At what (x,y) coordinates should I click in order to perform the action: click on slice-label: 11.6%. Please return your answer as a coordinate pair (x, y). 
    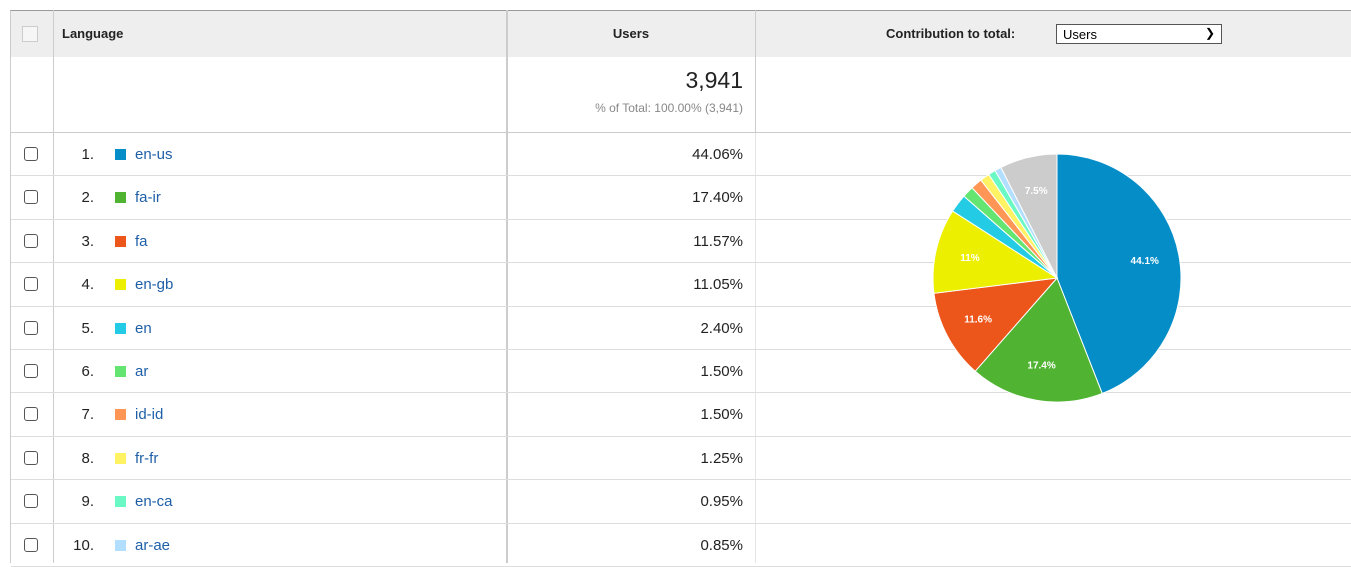
    Looking at the image, I should click on (978, 319).